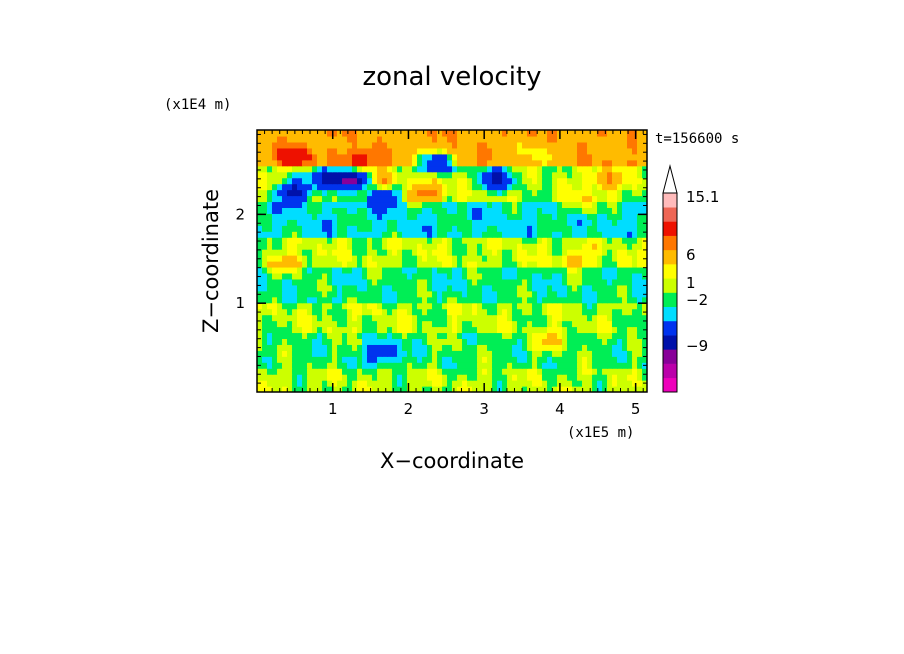 This screenshot has width=904, height=654. What do you see at coordinates (670, 356) in the screenshot?
I see `colorbar-segment` at bounding box center [670, 356].